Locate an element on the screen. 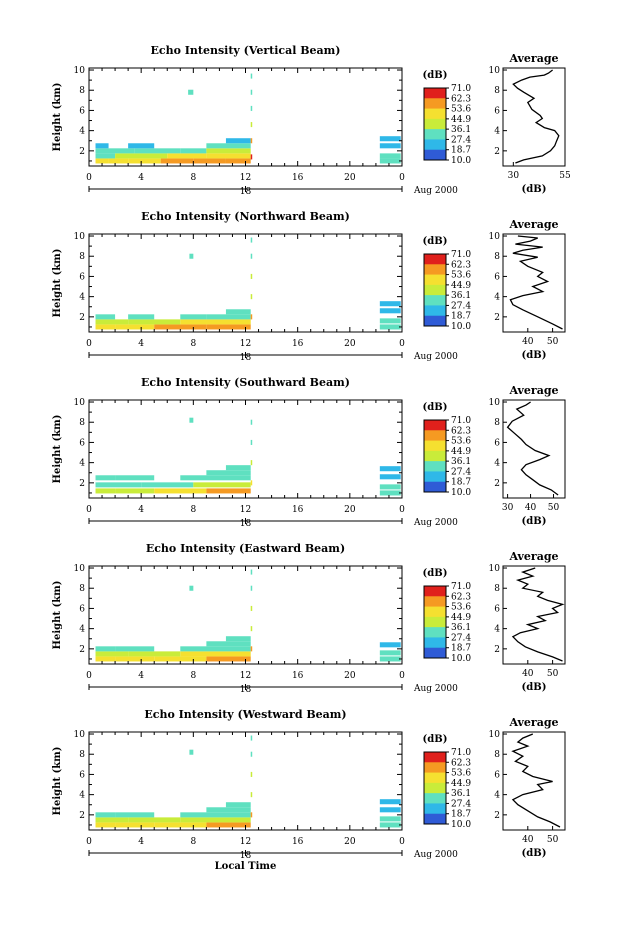  chart-title: Echo Intensity (Northward Beam) is located at coordinates (245, 216).